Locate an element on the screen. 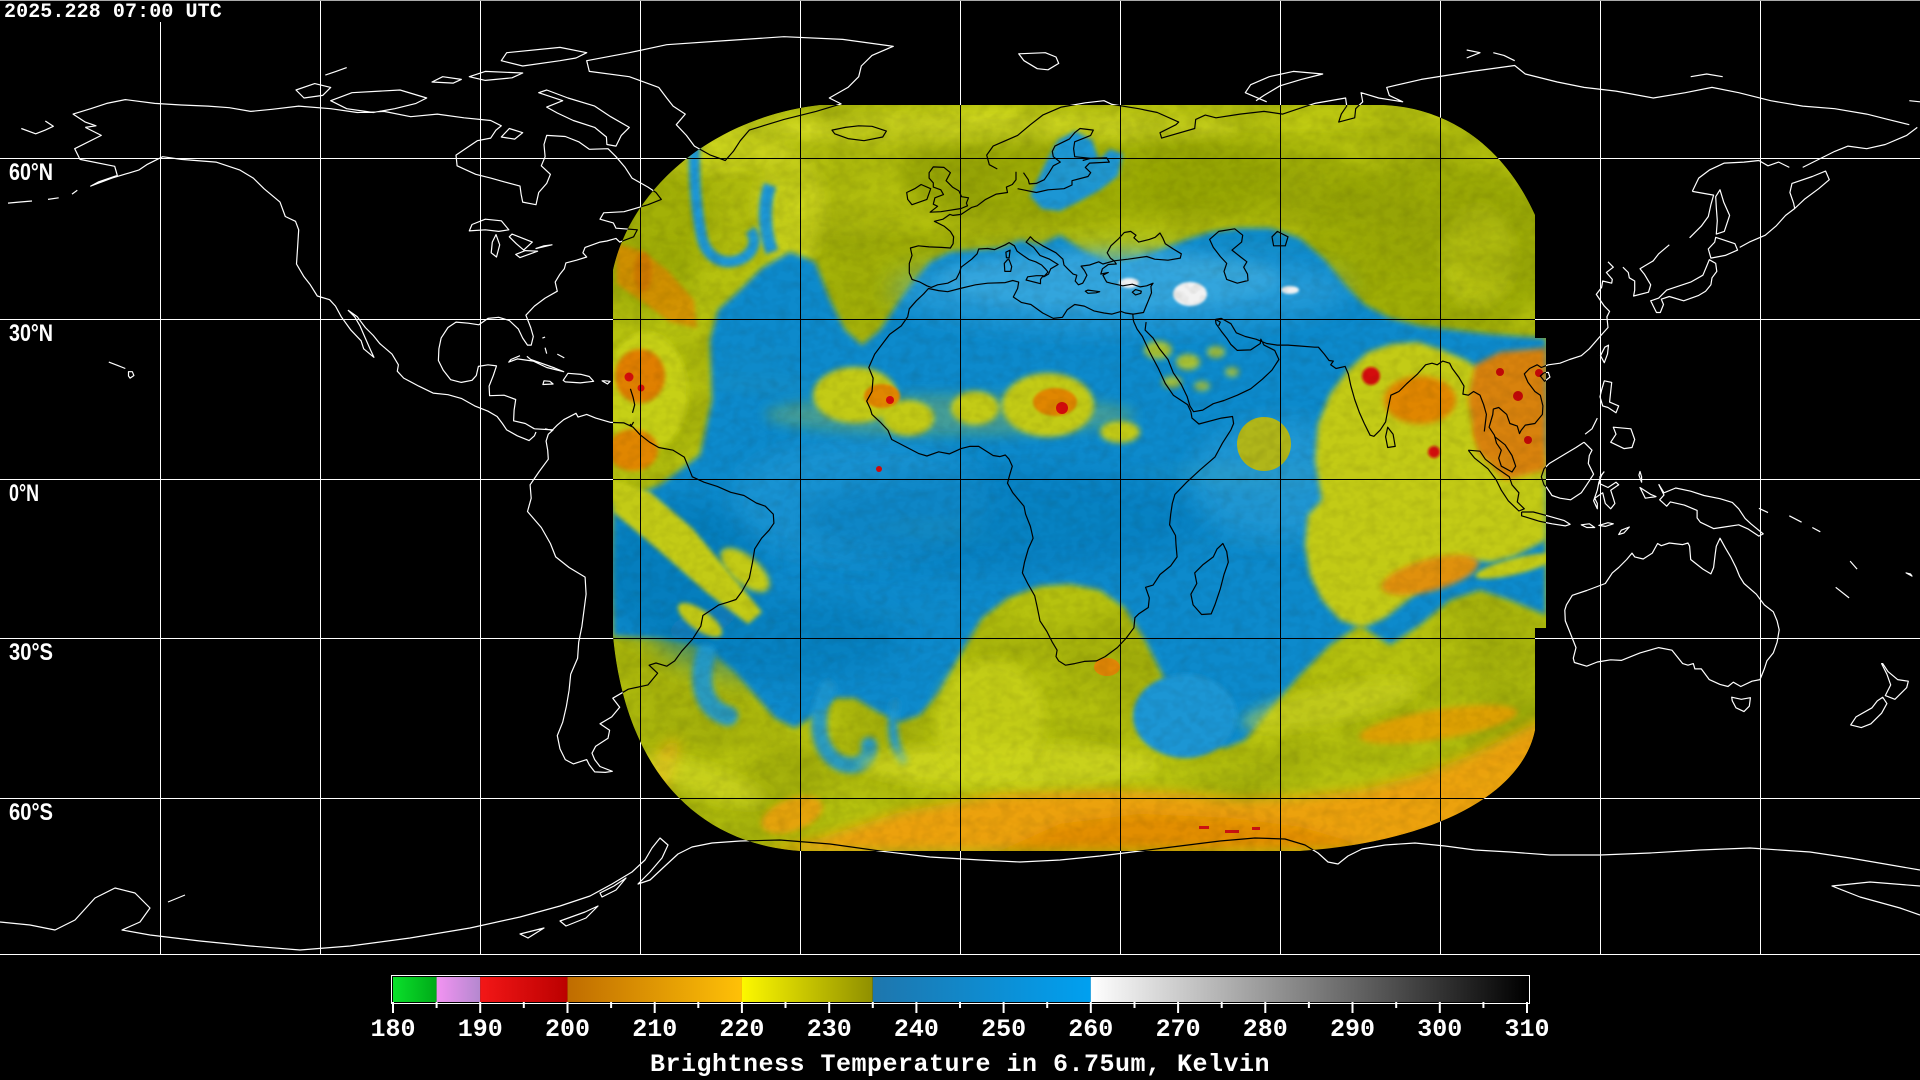  svg-text: 300 is located at coordinates (1439, 1029).